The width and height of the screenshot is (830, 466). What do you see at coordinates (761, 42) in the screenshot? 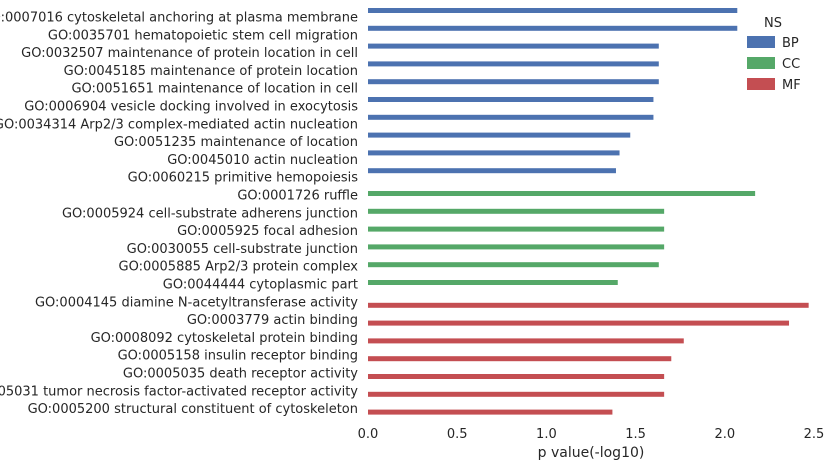
I see `legend-swatch-bp` at bounding box center [761, 42].